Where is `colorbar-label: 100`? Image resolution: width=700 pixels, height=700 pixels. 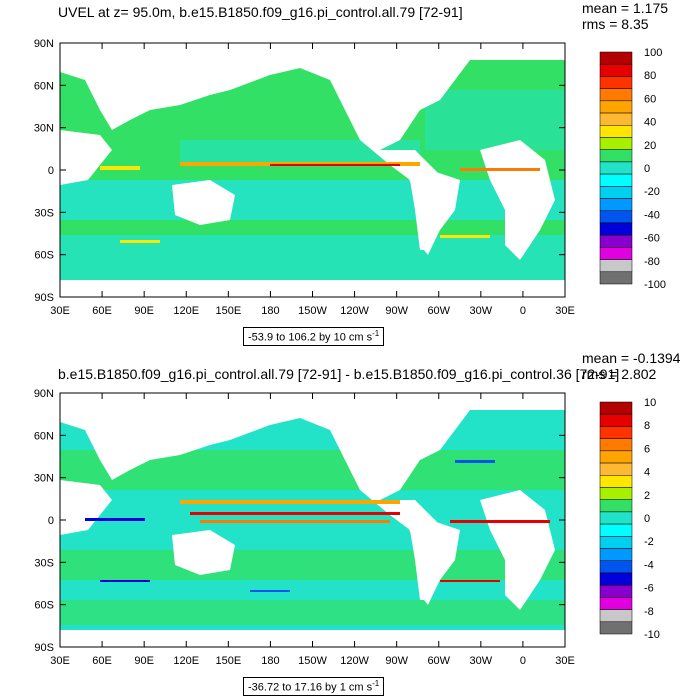 colorbar-label: 100 is located at coordinates (653, 53).